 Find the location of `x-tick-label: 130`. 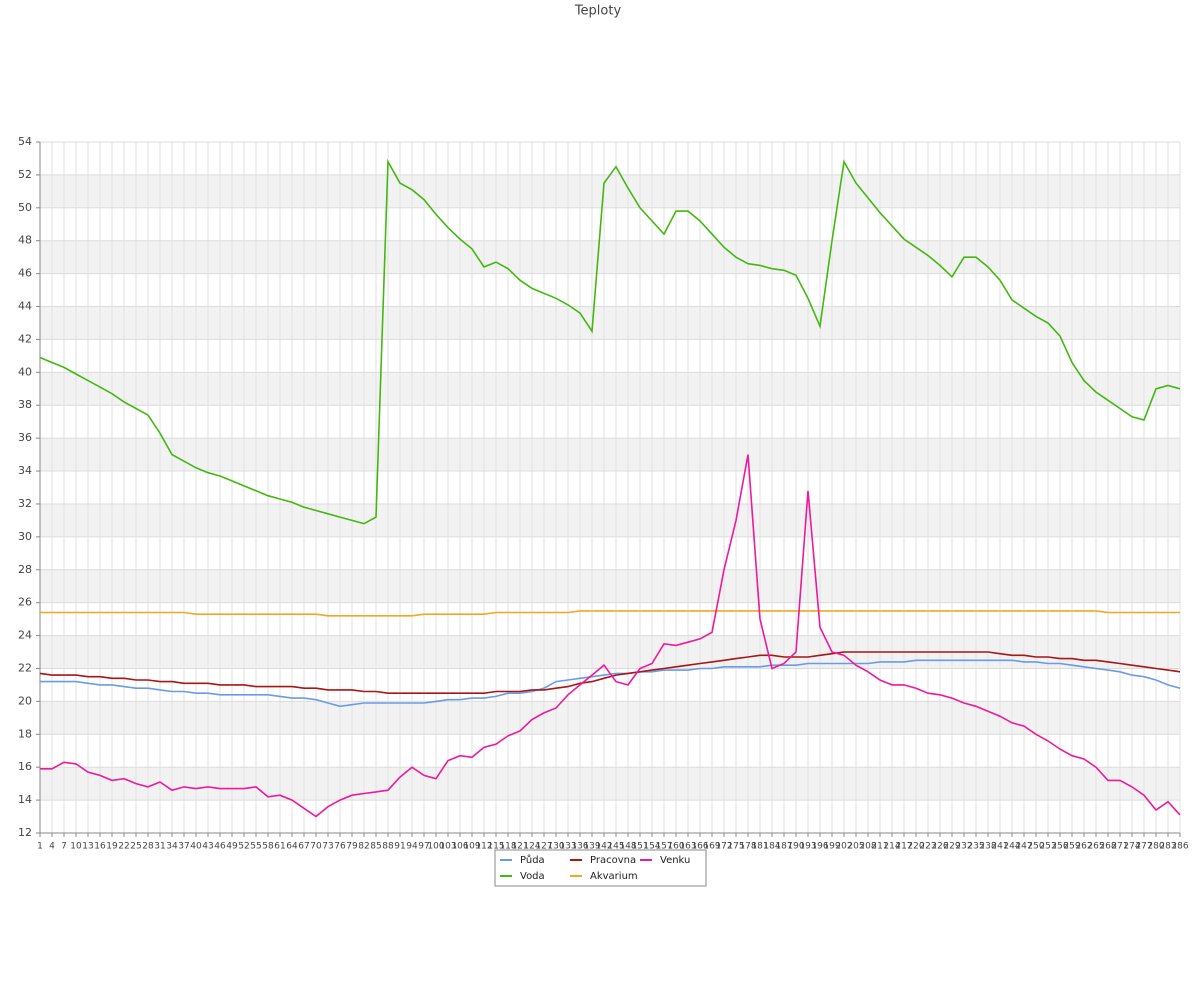

x-tick-label: 130 is located at coordinates (555, 847).